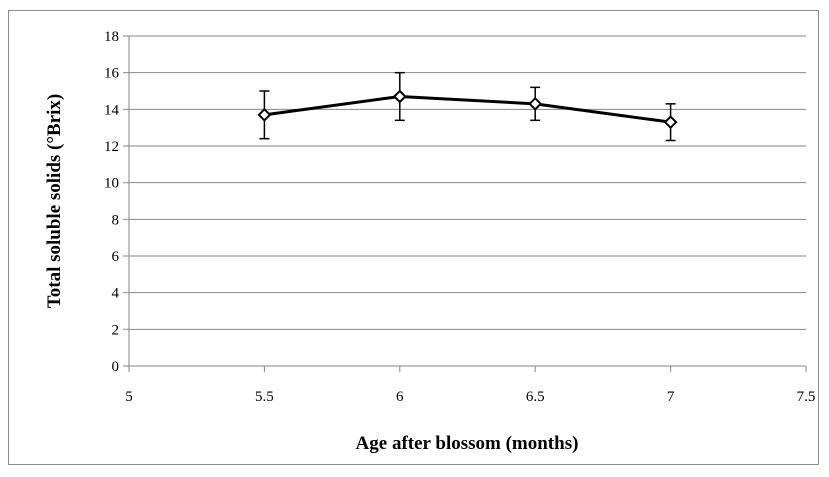  I want to click on series-line, so click(467, 109).